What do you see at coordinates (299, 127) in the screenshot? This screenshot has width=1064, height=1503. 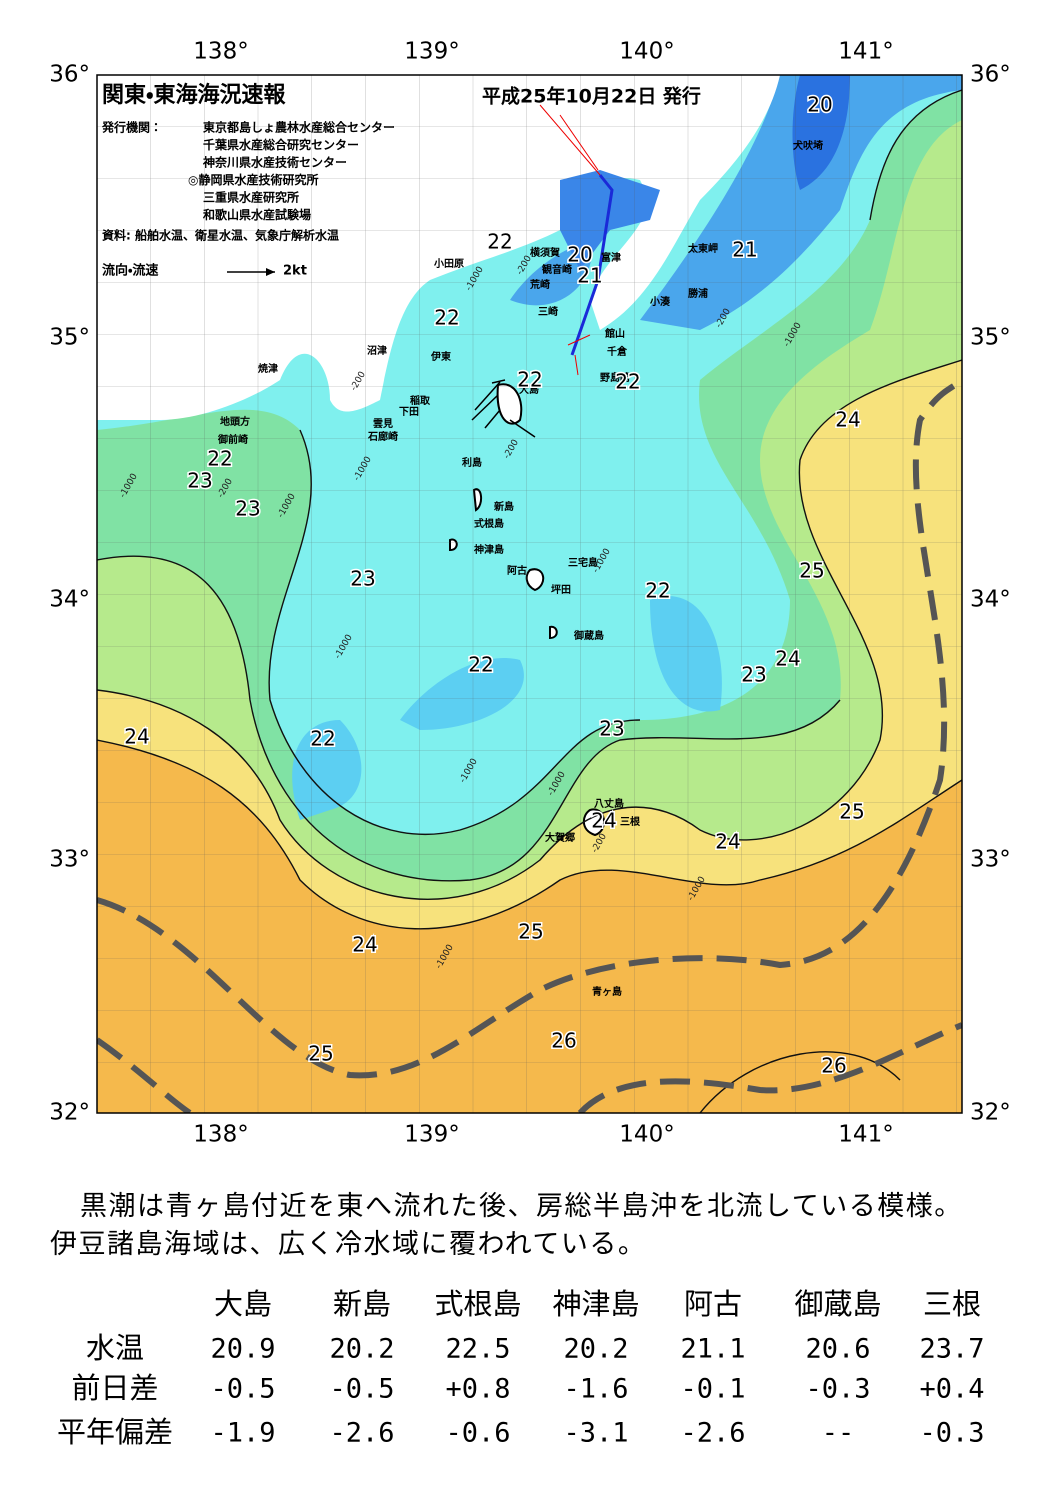 I see `issuer: 東京都島しょ農林水産総合センター` at bounding box center [299, 127].